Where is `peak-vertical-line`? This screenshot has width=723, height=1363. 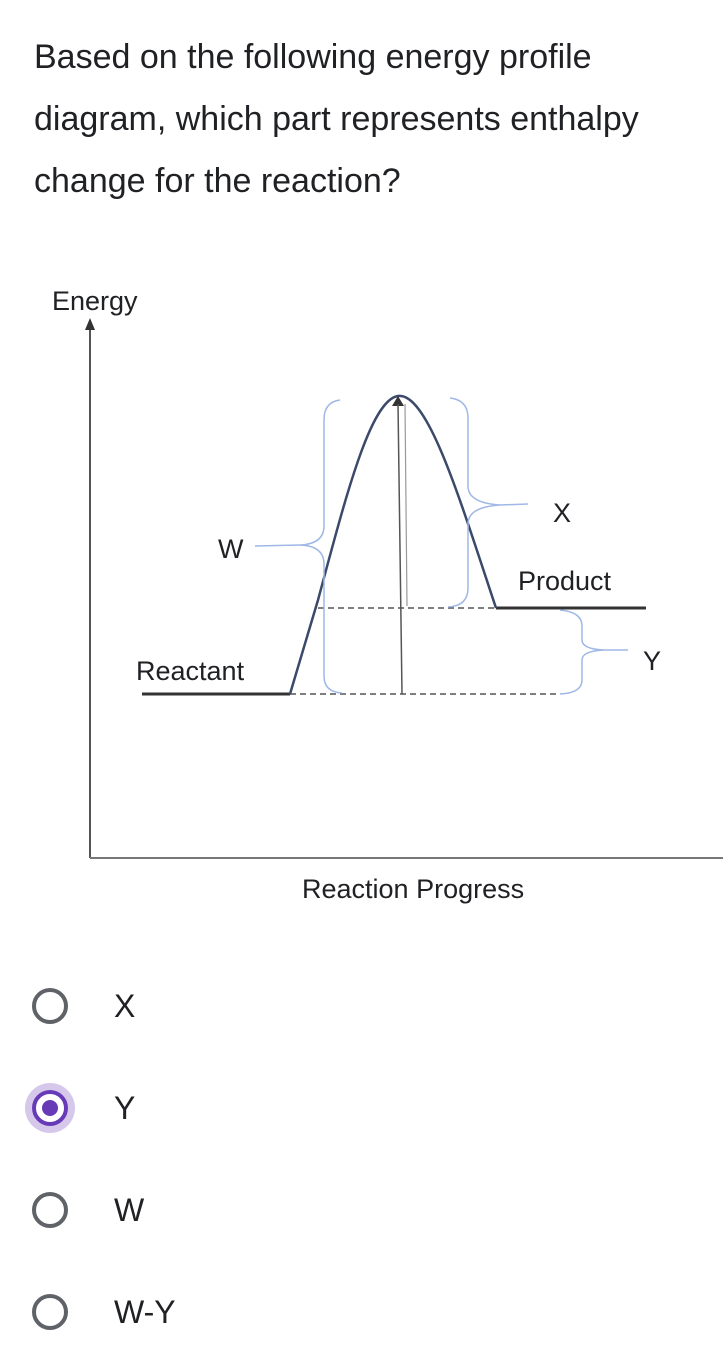 peak-vertical-line is located at coordinates (400, 549).